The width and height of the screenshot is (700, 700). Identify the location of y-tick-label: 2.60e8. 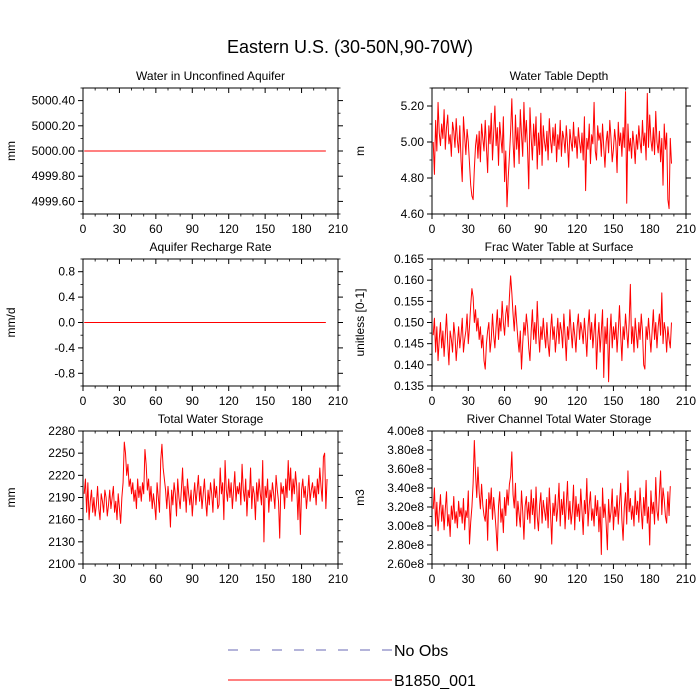
(405, 564).